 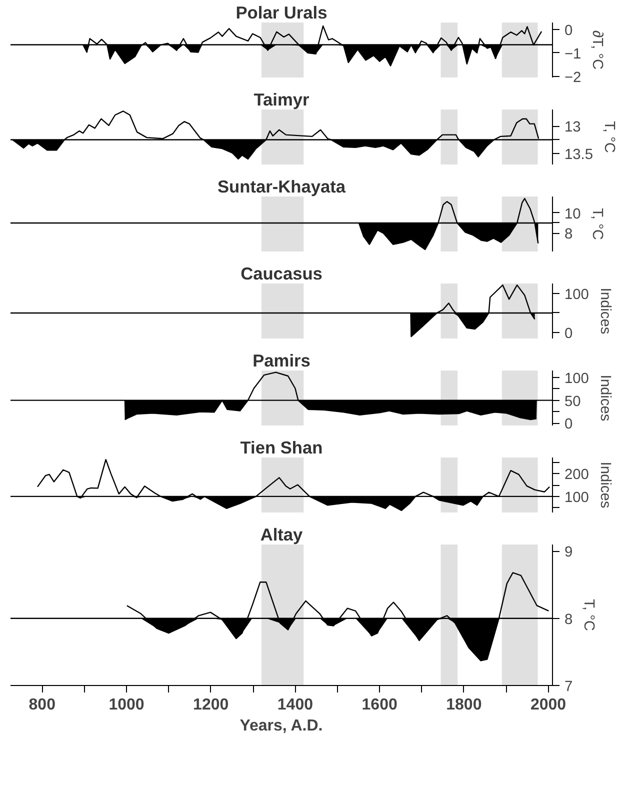 I want to click on x-axis-title: Years, A.D., so click(x=281, y=726).